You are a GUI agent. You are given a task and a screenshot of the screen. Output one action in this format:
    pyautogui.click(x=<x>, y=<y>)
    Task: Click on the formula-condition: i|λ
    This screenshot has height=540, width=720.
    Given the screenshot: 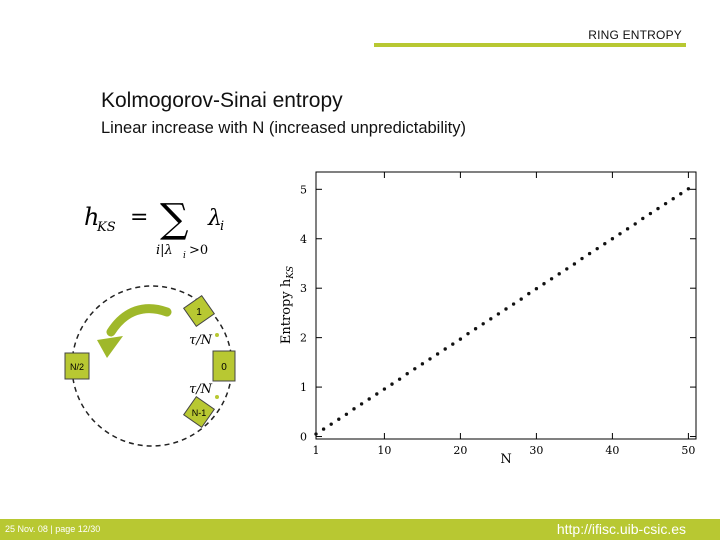 What is the action you would take?
    pyautogui.click(x=164, y=250)
    